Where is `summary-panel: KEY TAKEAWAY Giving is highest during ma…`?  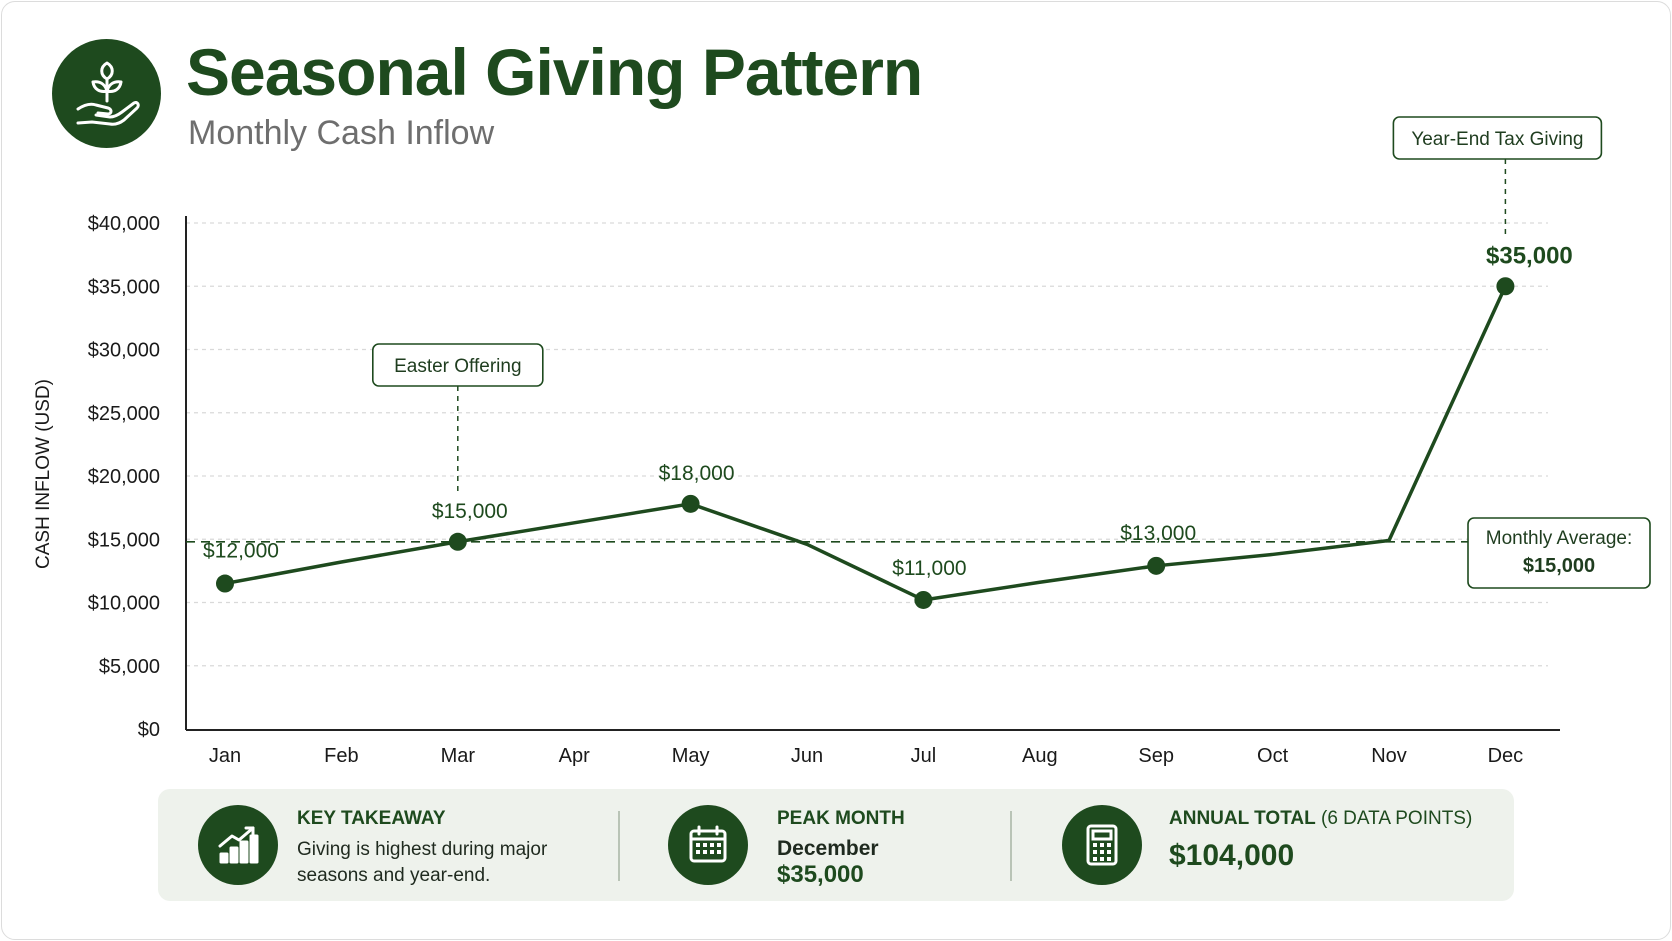 summary-panel: KEY TAKEAWAY Giving is highest during ma… is located at coordinates (836, 845).